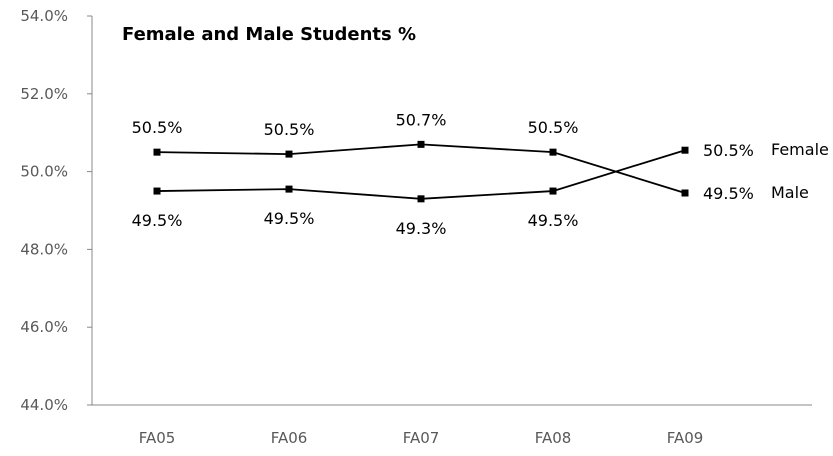  I want to click on y-tick-label: 48.0%, so click(44, 249).